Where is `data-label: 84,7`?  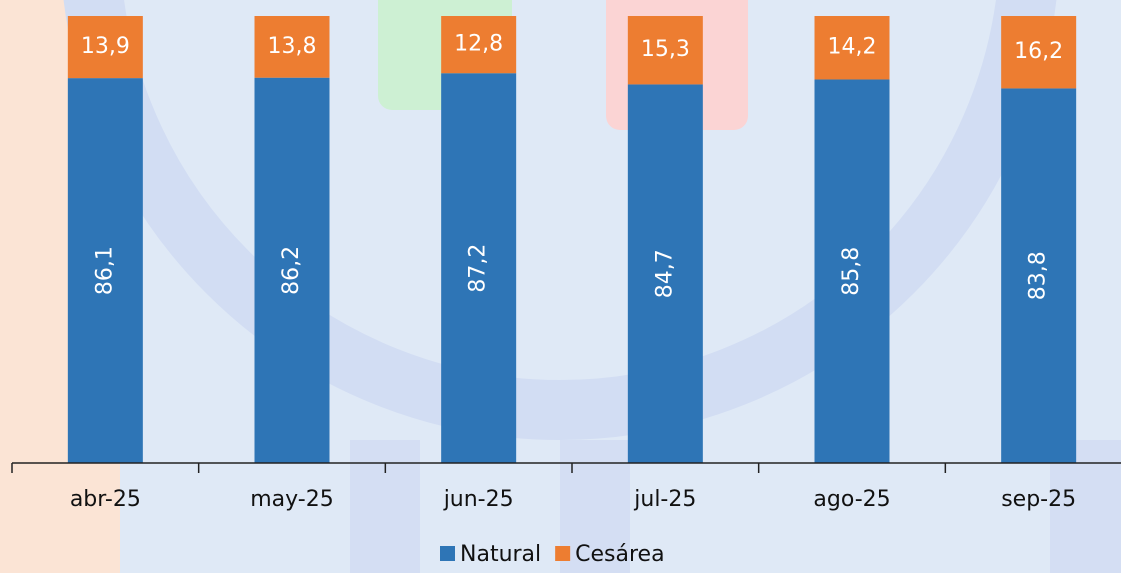
data-label: 84,7 is located at coordinates (664, 273).